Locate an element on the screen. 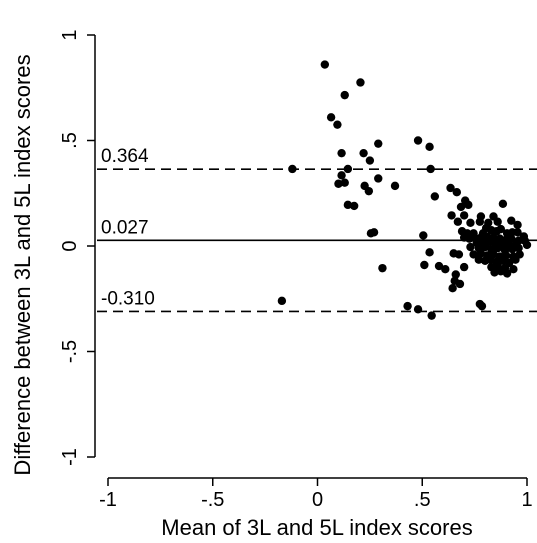 This screenshot has width=537, height=543. x-axis-title: Mean of 3L and 5L index scores is located at coordinates (316, 527).